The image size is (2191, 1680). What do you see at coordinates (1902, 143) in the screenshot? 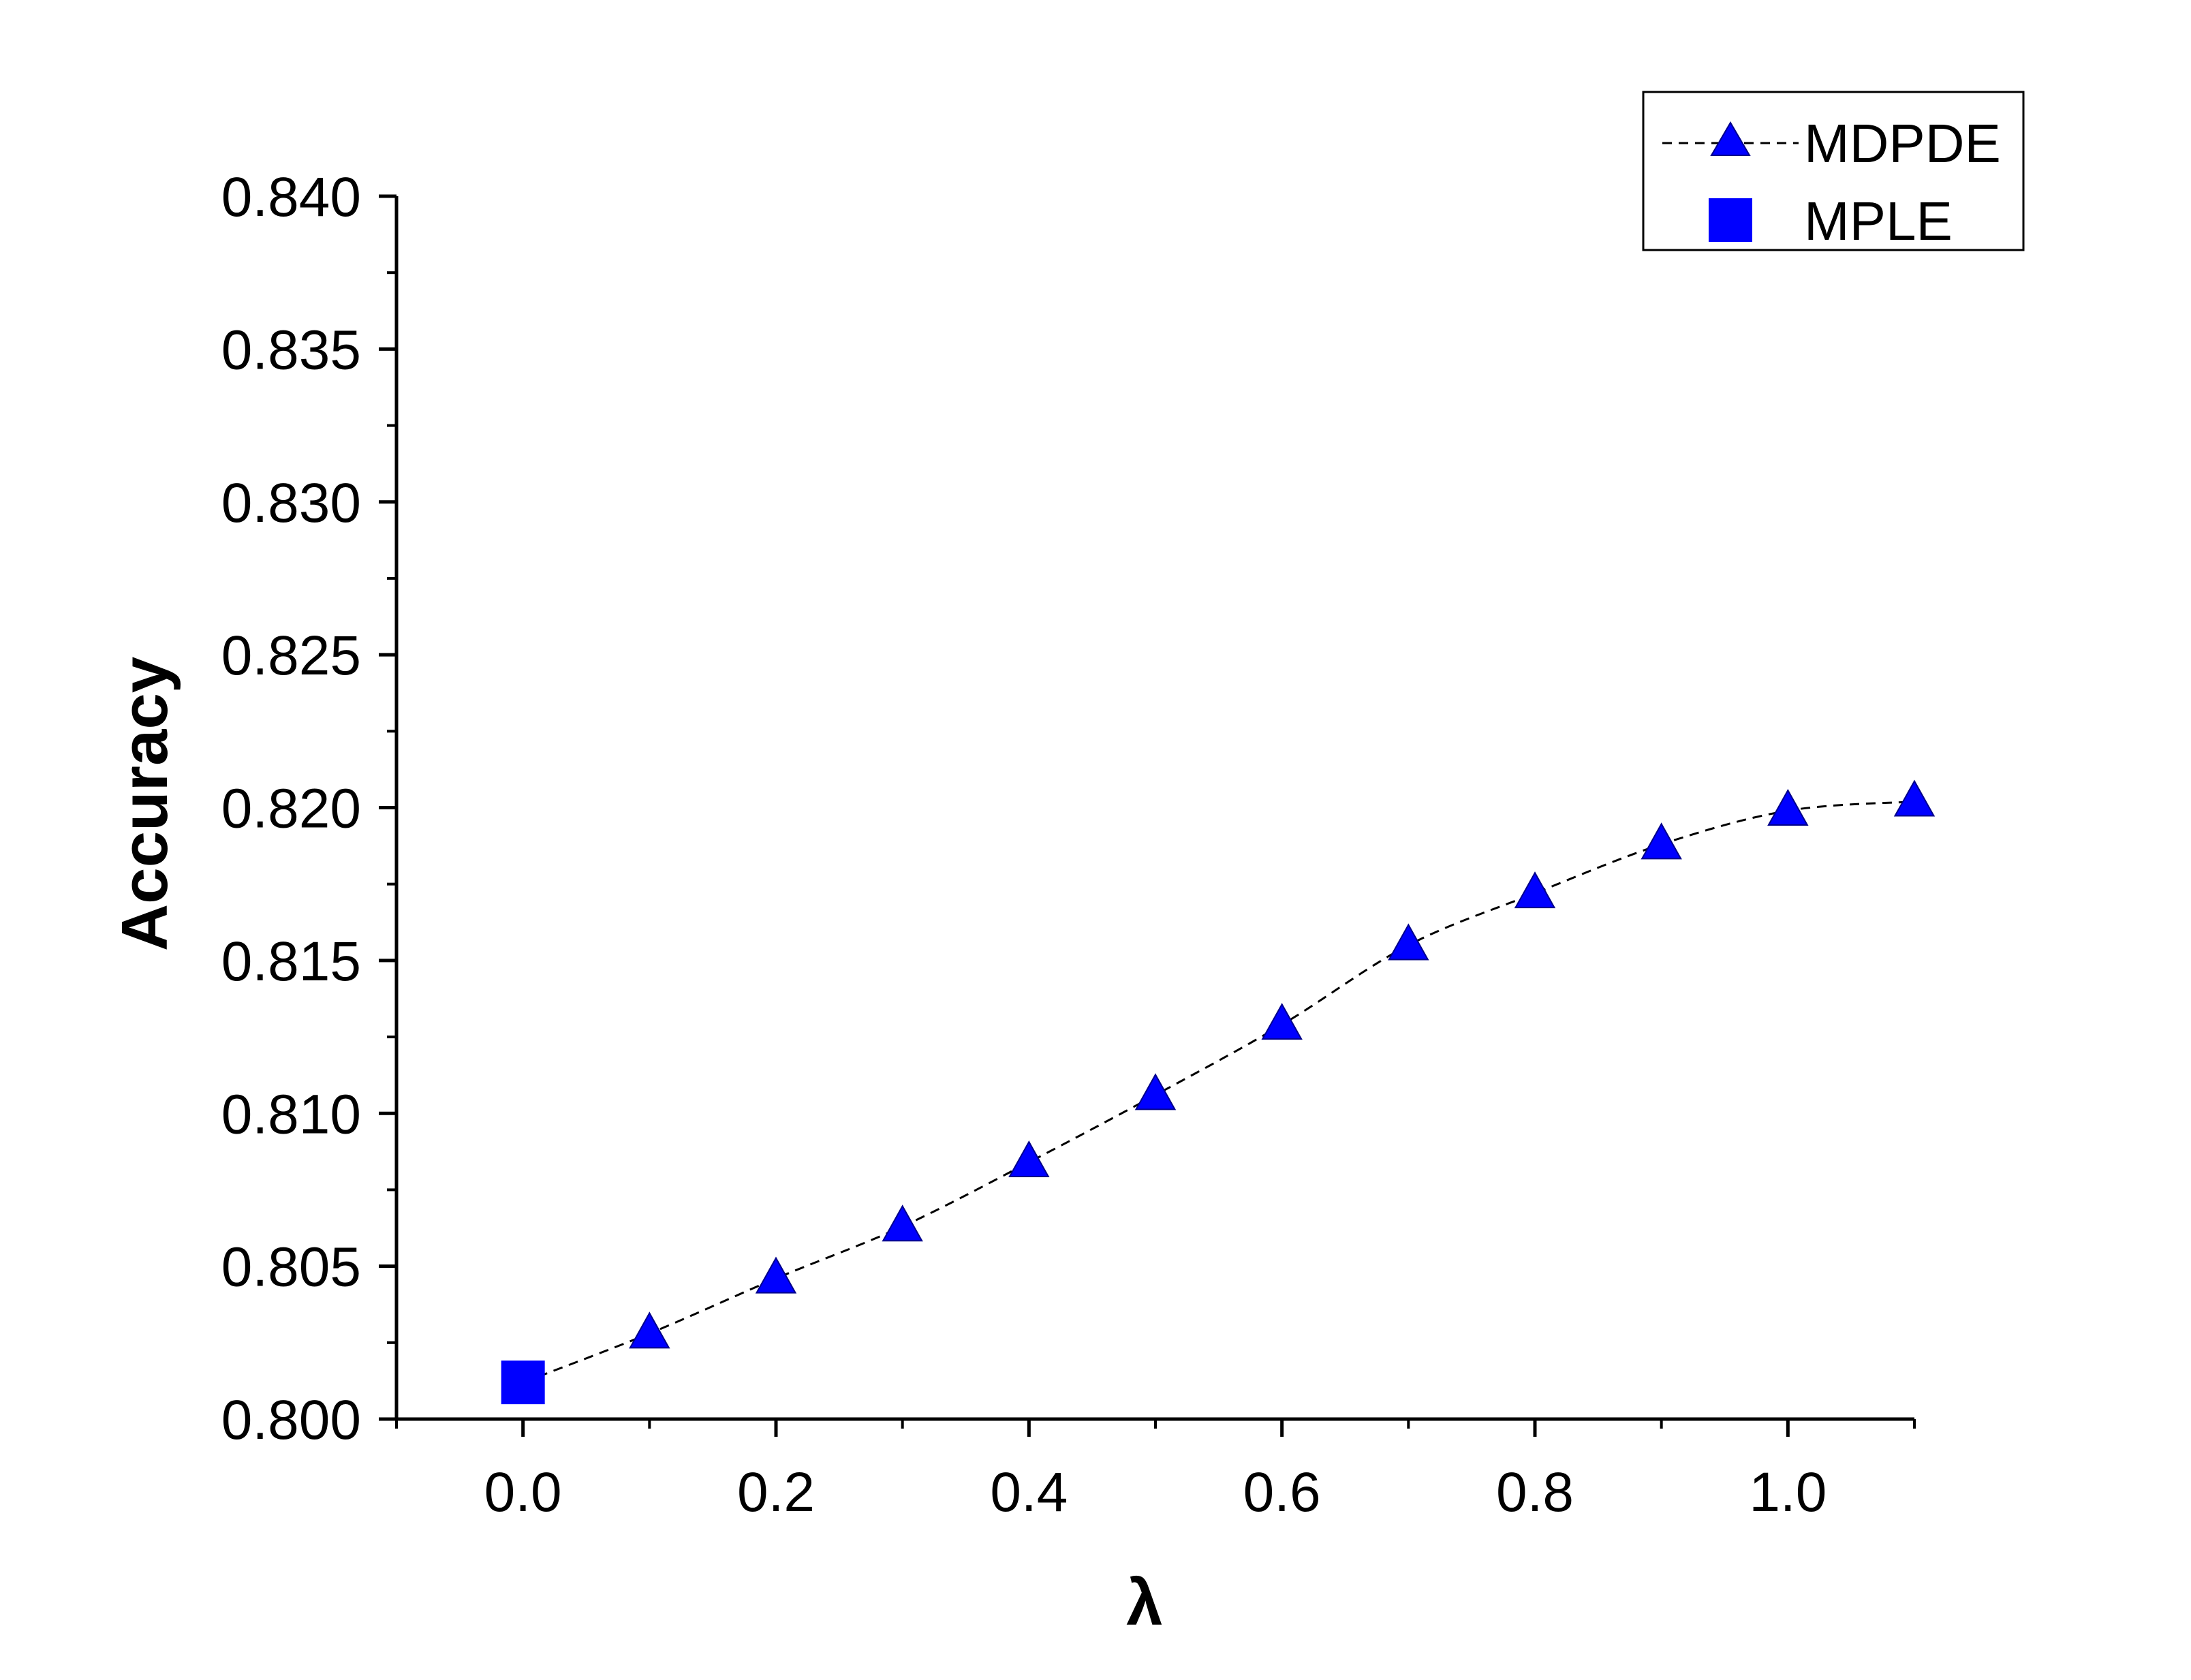
I see `legend-label-mdpde: MDPDE` at bounding box center [1902, 143].